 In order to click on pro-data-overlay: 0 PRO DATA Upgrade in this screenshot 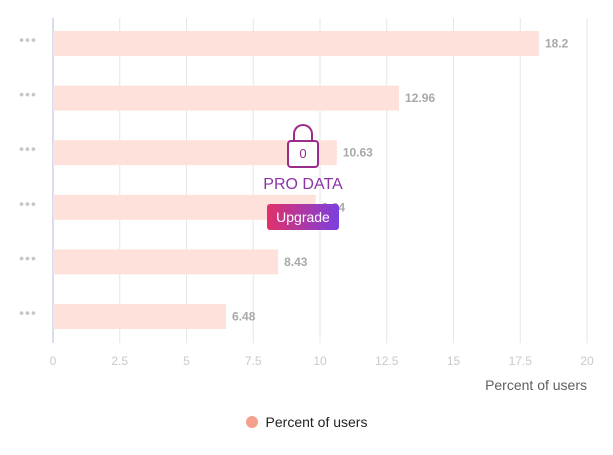, I will do `click(303, 177)`.